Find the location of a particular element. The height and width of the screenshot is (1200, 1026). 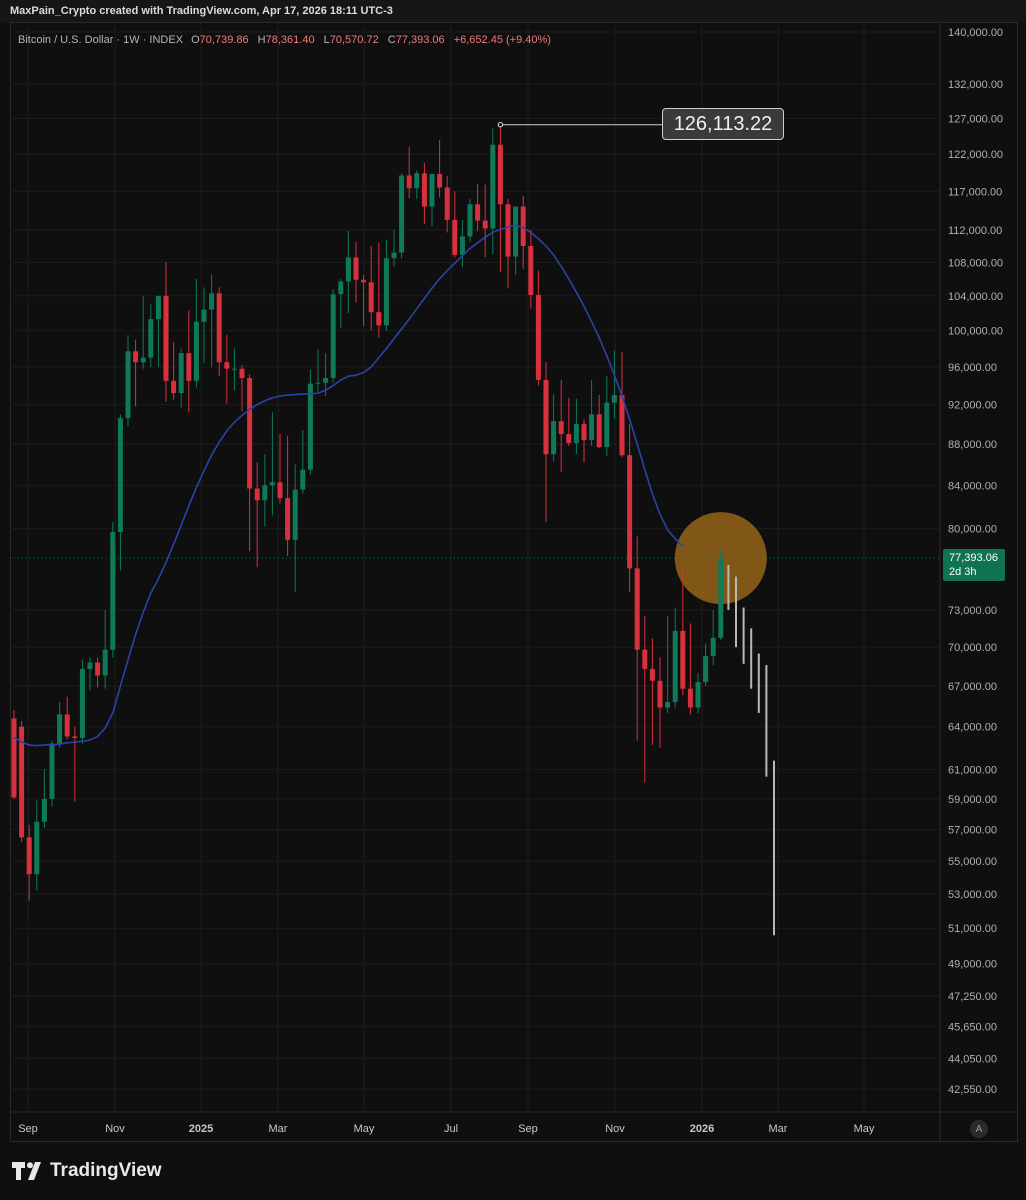

price-tick-label: 55,000.00 is located at coordinates (972, 862).